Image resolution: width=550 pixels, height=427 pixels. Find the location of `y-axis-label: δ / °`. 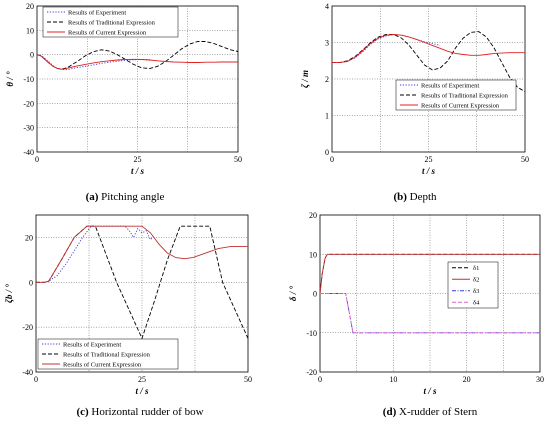

y-axis-label: δ / ° is located at coordinates (293, 293).